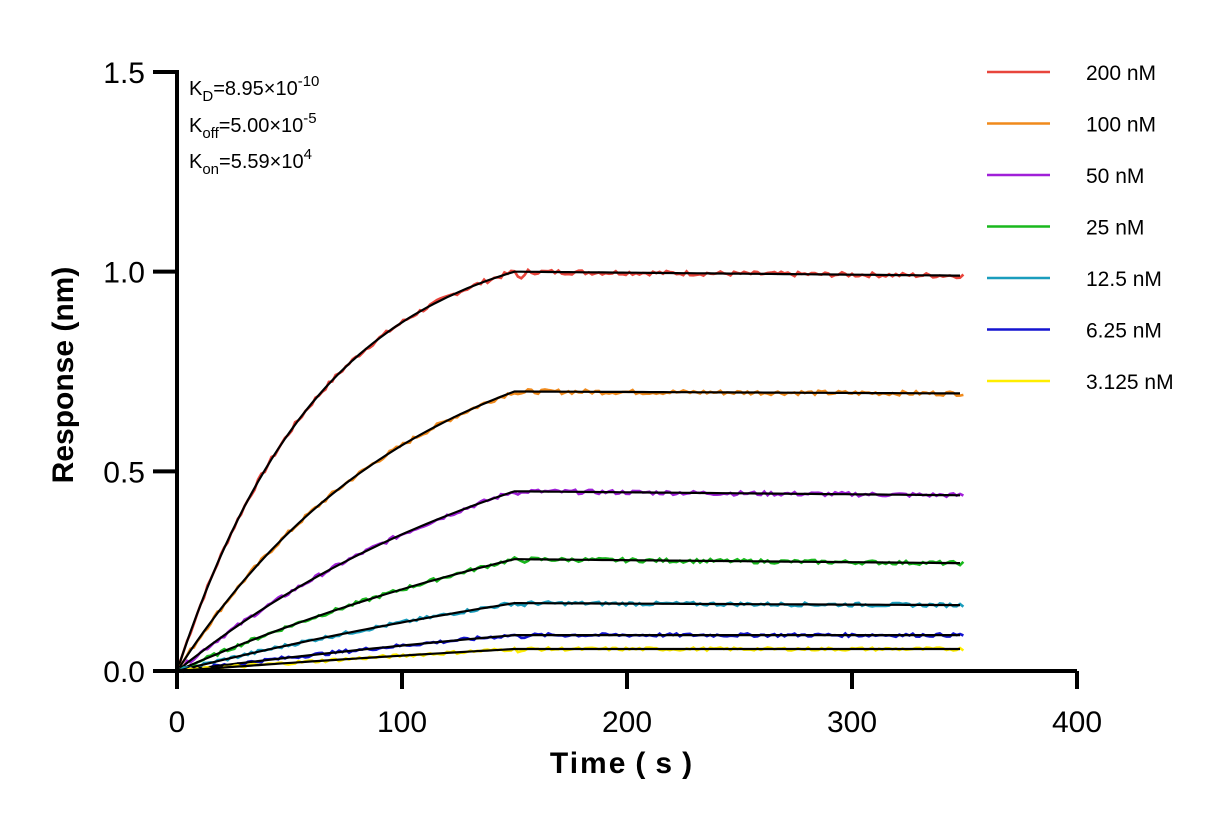 The width and height of the screenshot is (1232, 825). What do you see at coordinates (1124, 279) in the screenshot?
I see `legend-label: 12.5 nM` at bounding box center [1124, 279].